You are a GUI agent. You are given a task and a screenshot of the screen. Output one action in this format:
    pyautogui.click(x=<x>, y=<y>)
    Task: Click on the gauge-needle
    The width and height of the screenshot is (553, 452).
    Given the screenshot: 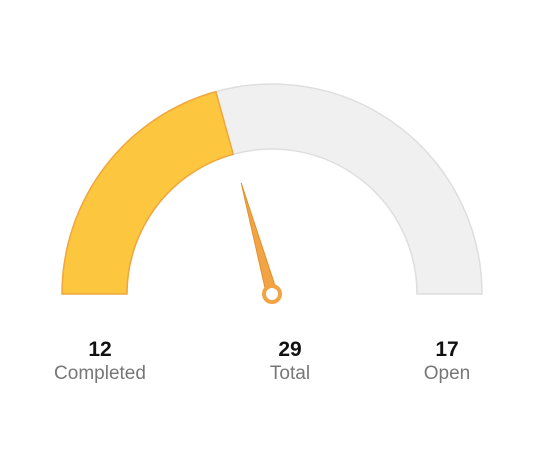 What is the action you would take?
    pyautogui.click(x=259, y=239)
    